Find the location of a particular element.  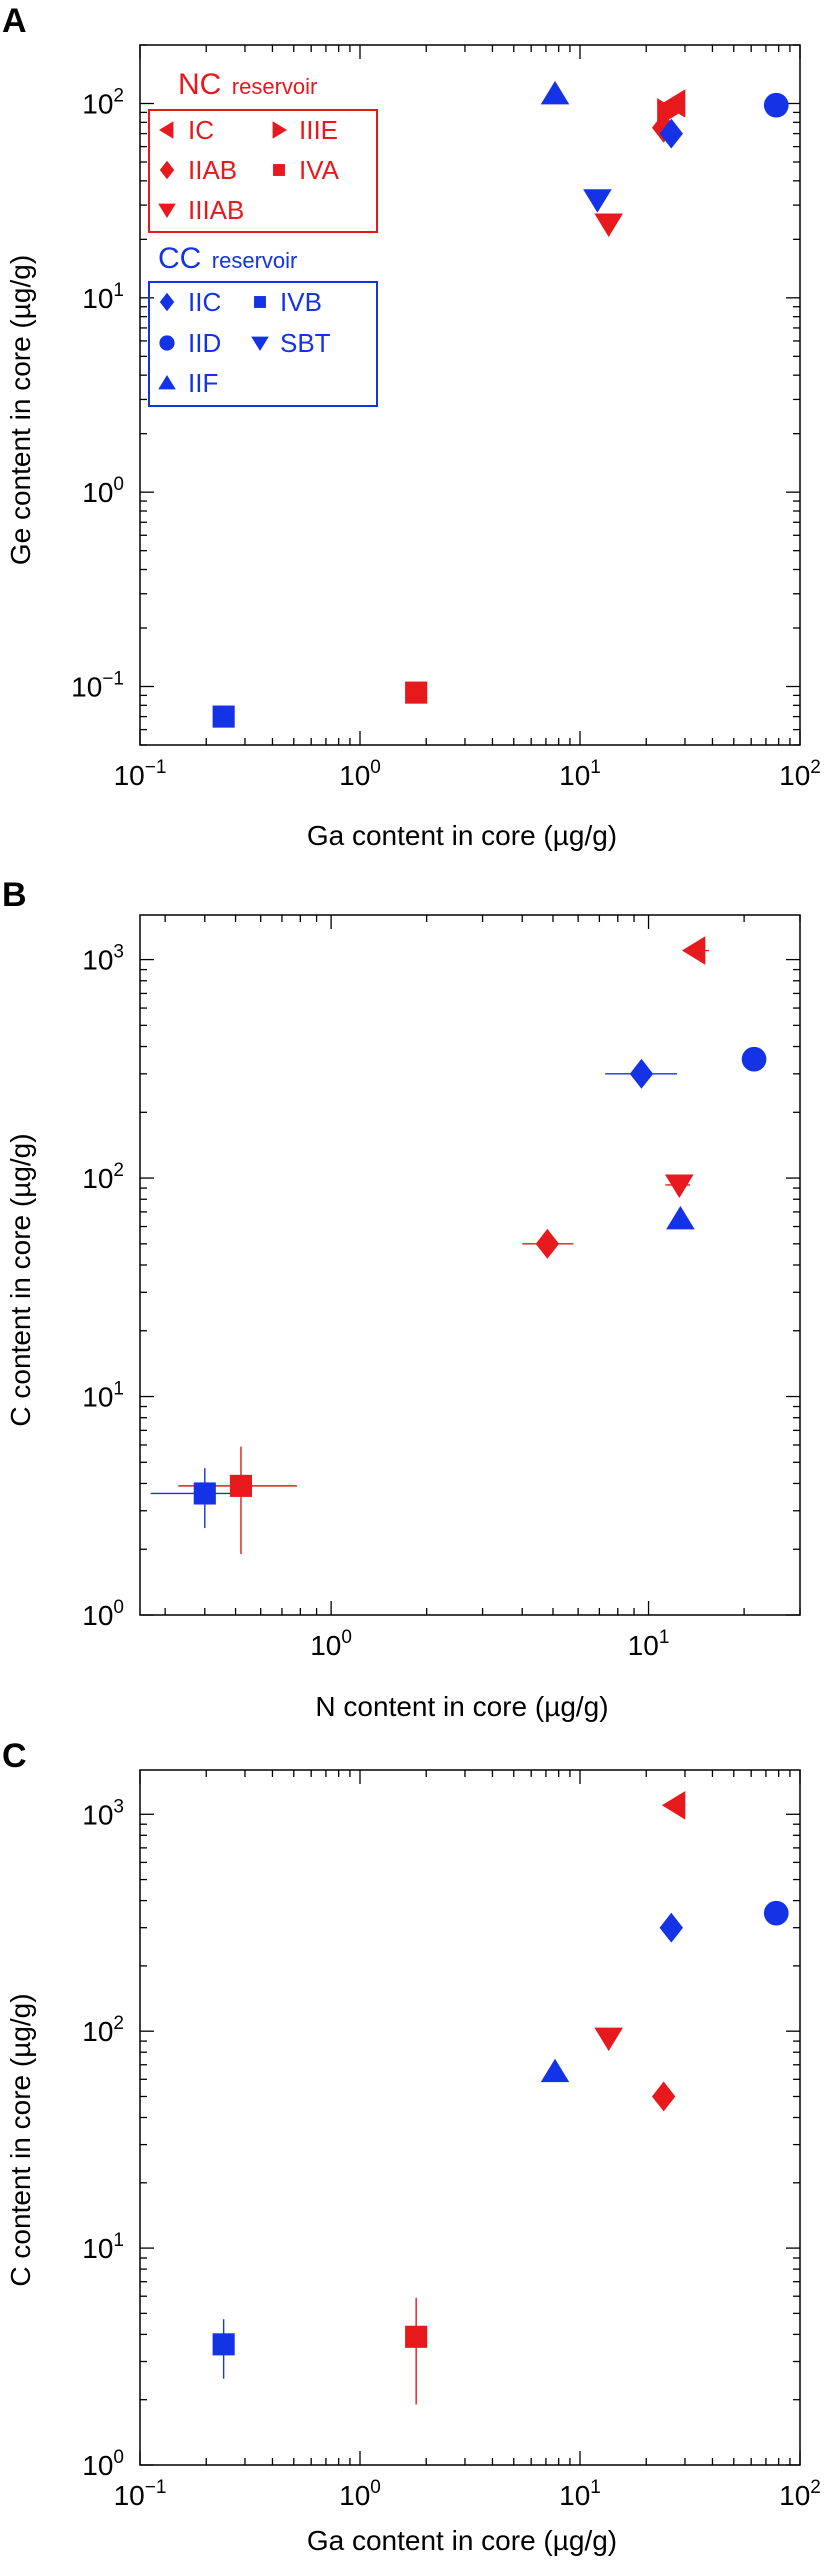

legend-cc-iid: IID is located at coordinates (190, 343).